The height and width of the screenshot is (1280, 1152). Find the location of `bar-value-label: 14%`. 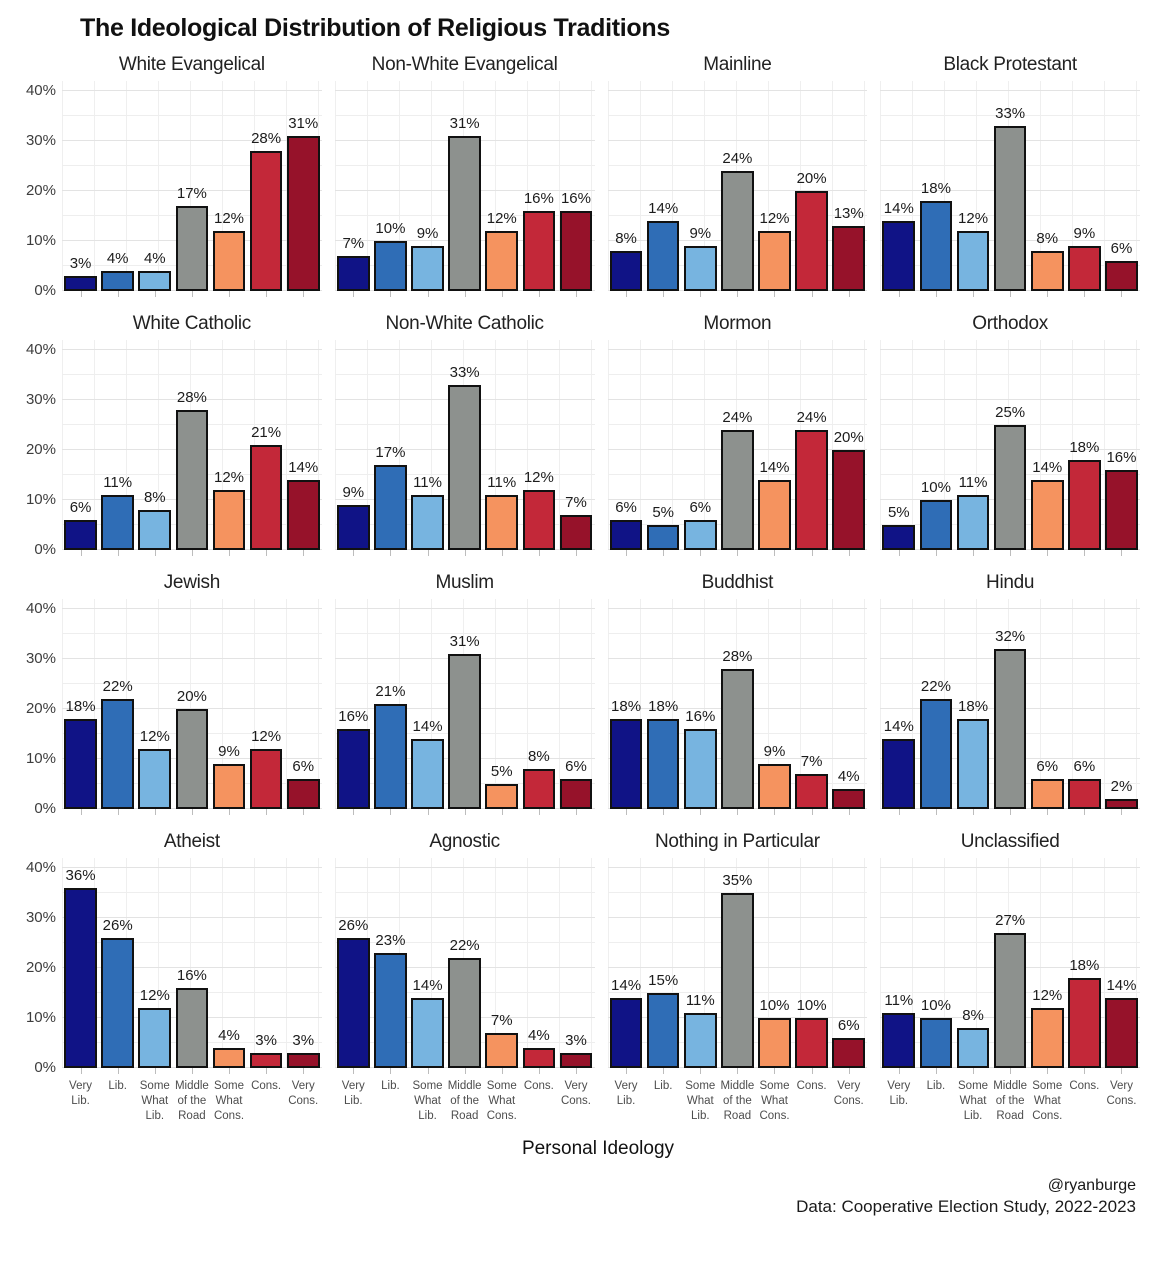

bar-value-label: 14% is located at coordinates (626, 985).